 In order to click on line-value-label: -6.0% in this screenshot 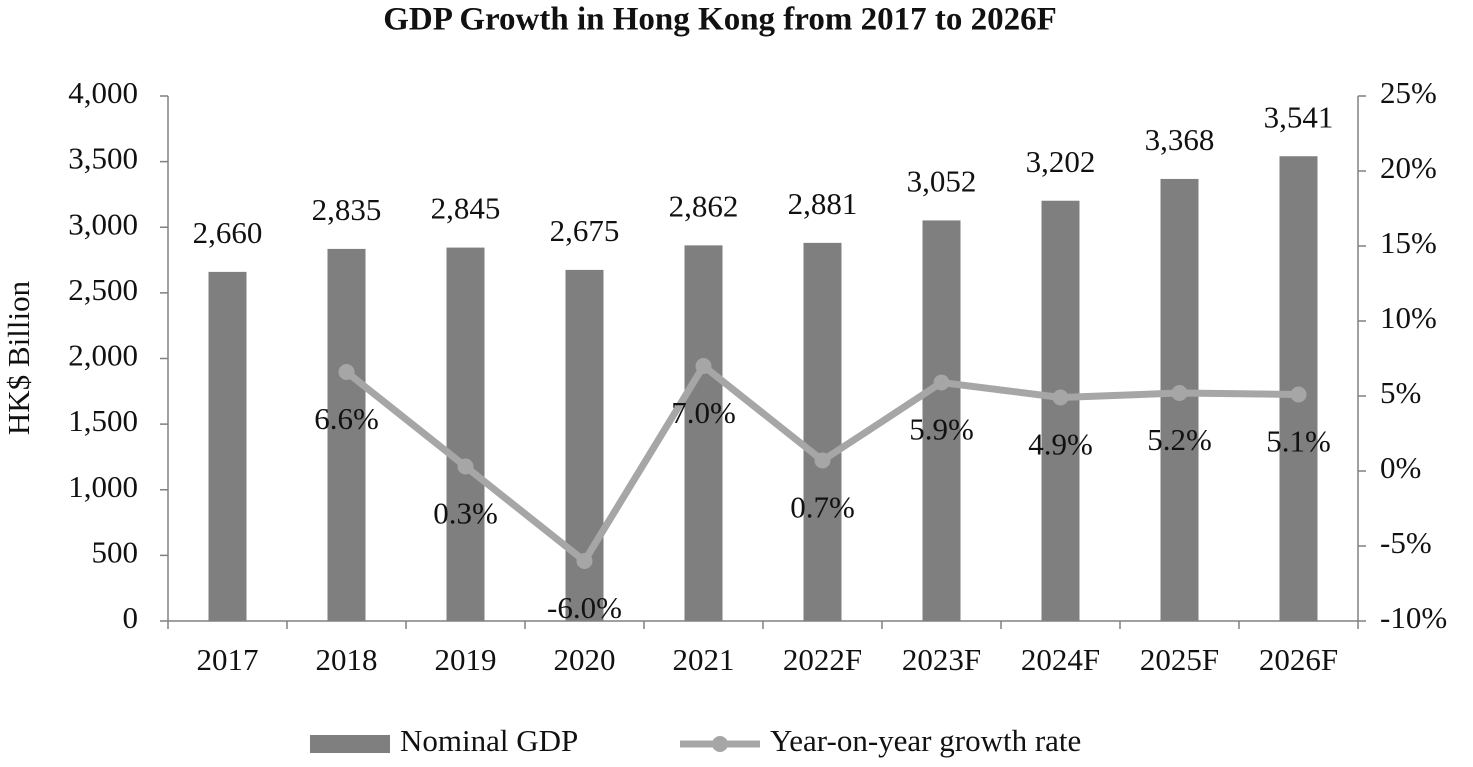, I will do `click(584, 607)`.